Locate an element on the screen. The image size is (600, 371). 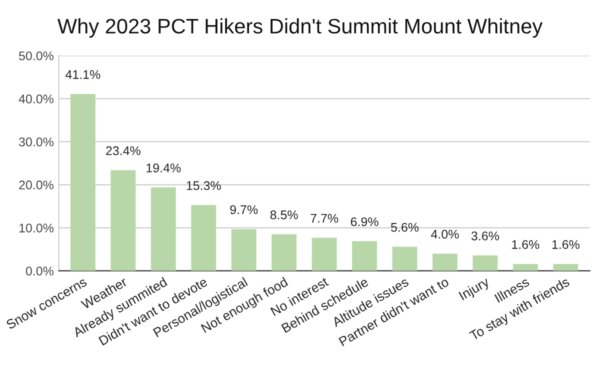
data-label: 8.5% is located at coordinates (284, 215).